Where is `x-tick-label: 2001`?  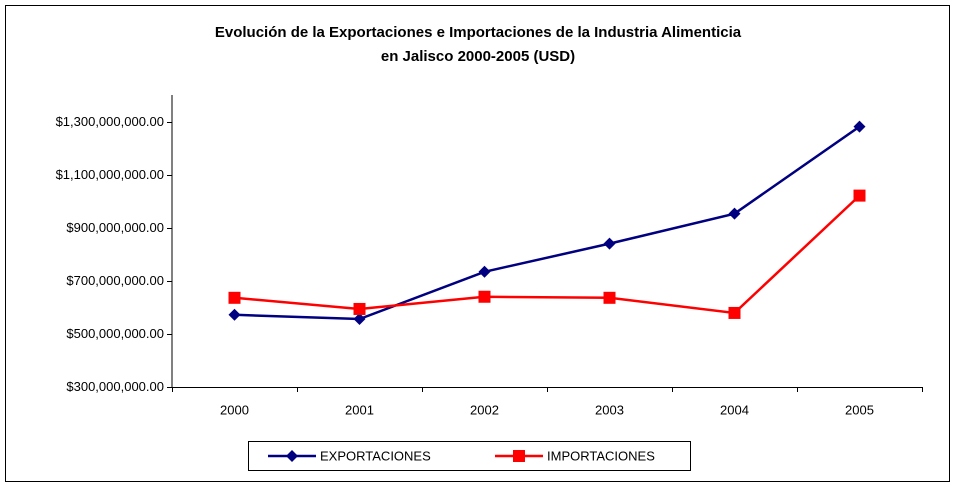
x-tick-label: 2001 is located at coordinates (359, 409).